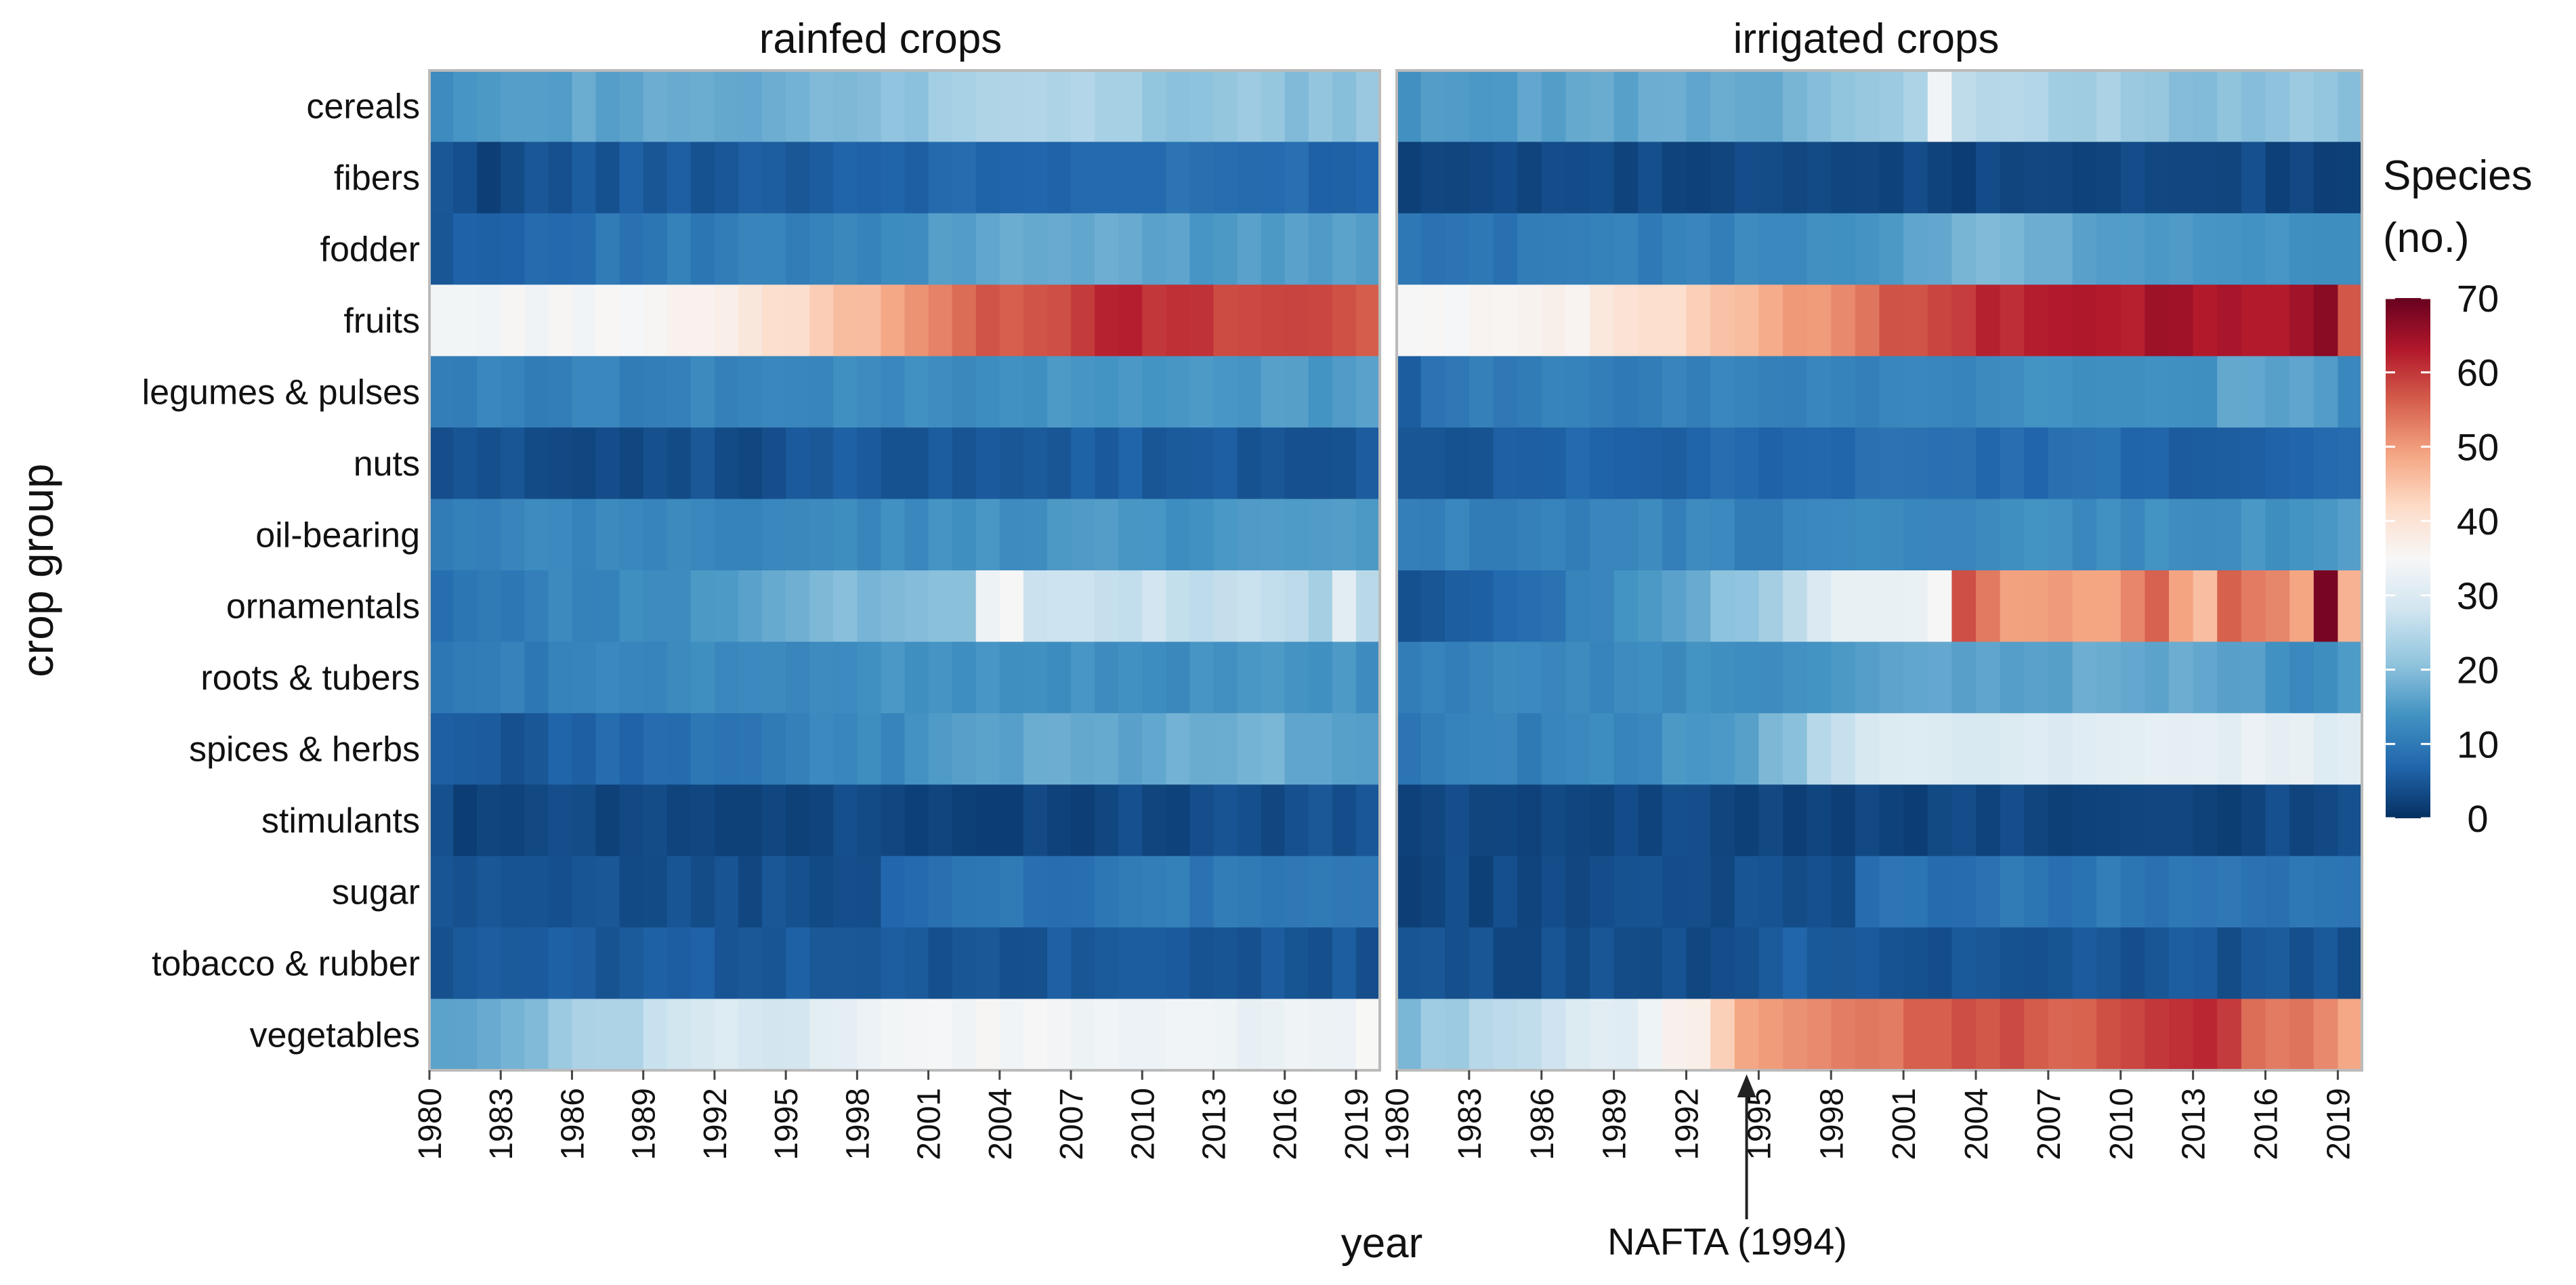 The width and height of the screenshot is (2576, 1285). Describe the element at coordinates (323, 607) in the screenshot. I see `y-category-label: ornamentals` at that location.